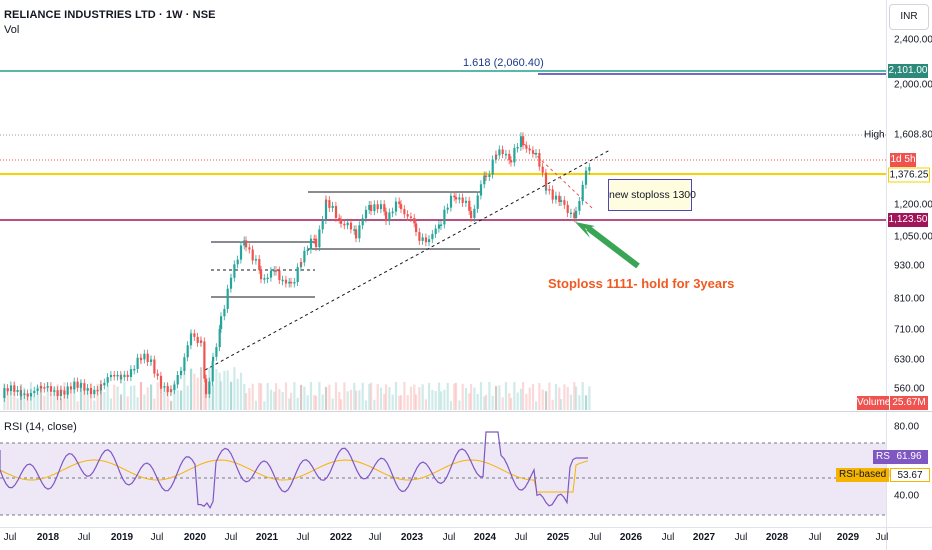 Image resolution: width=932 pixels, height=550 pixels. What do you see at coordinates (641, 283) in the screenshot?
I see `stoploss-annotation: Stoploss 1111- hold for 3years` at bounding box center [641, 283].